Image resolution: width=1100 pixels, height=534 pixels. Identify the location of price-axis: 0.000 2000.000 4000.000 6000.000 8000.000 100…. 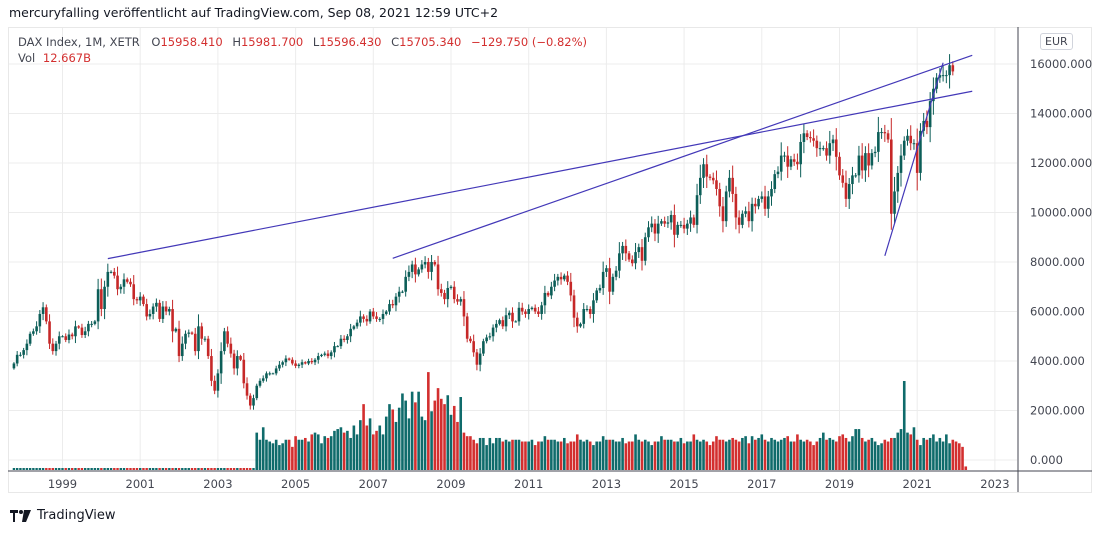
(1061, 262).